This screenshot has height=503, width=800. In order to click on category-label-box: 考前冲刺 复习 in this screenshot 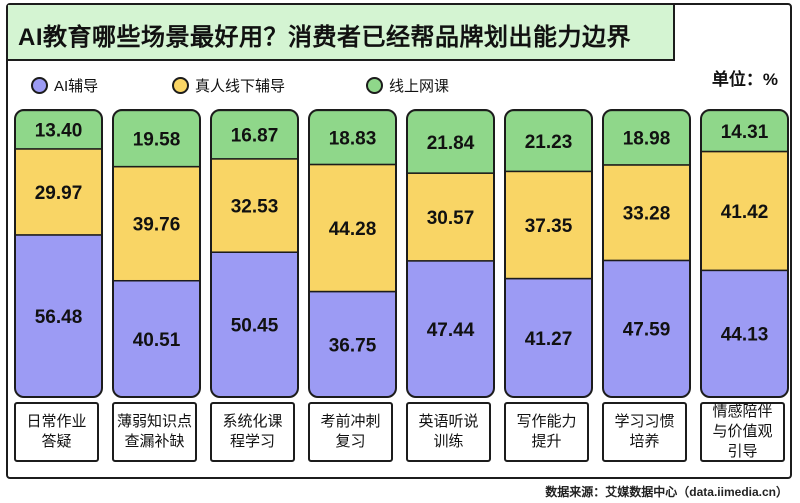, I will do `click(350, 432)`.